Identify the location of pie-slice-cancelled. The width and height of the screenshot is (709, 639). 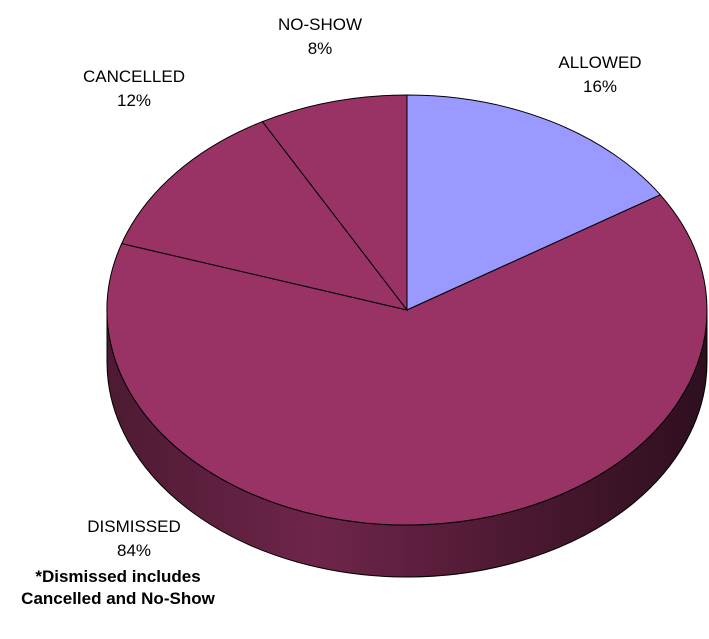
(264, 215).